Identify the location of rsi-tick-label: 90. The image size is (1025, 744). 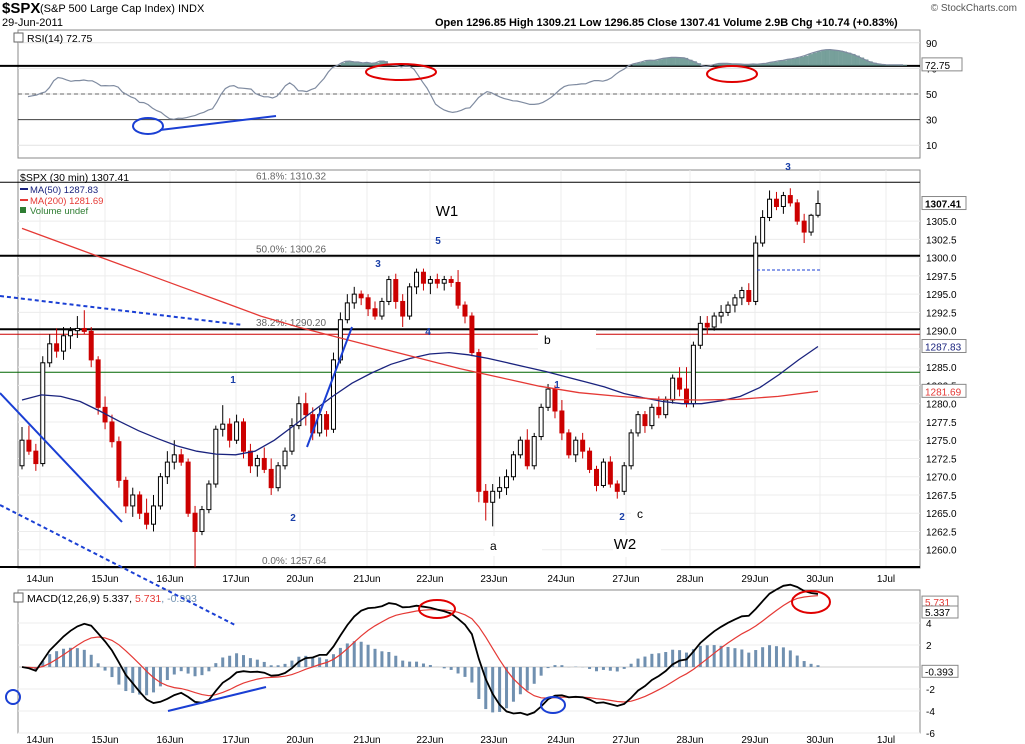
(932, 44).